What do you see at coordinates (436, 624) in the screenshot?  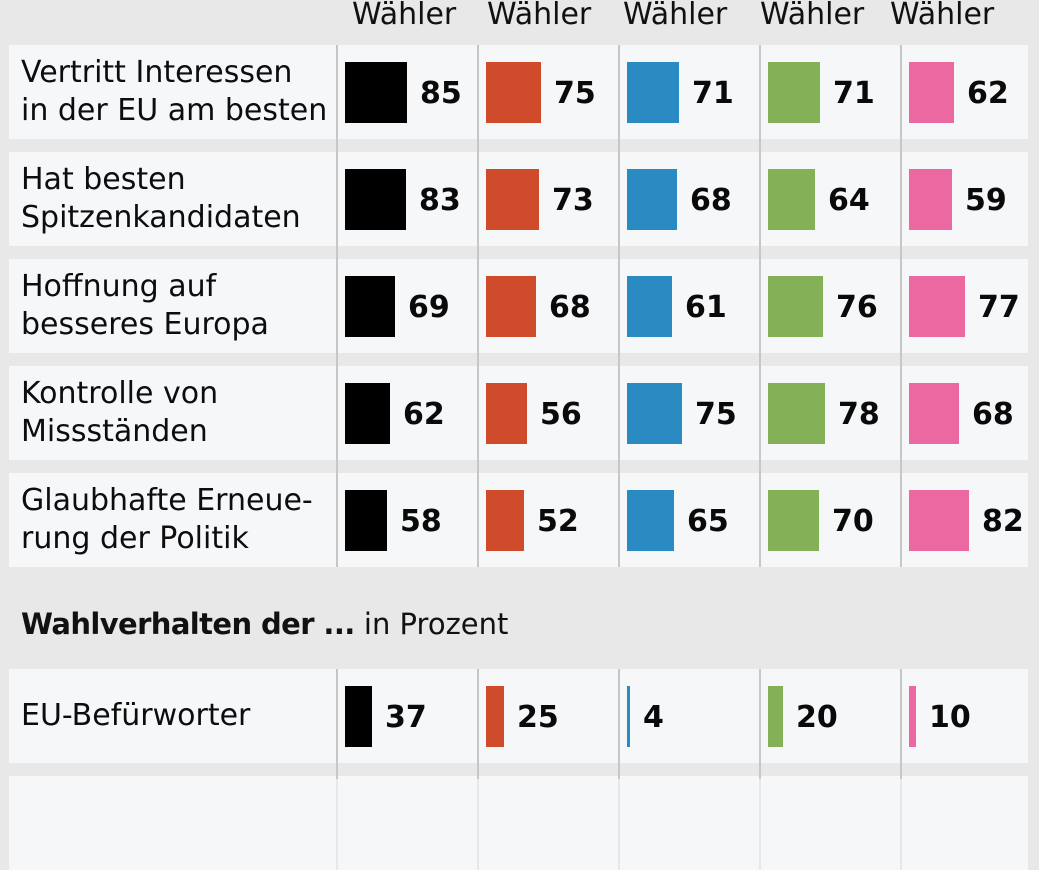 I see `section-title-unit: in Prozent` at bounding box center [436, 624].